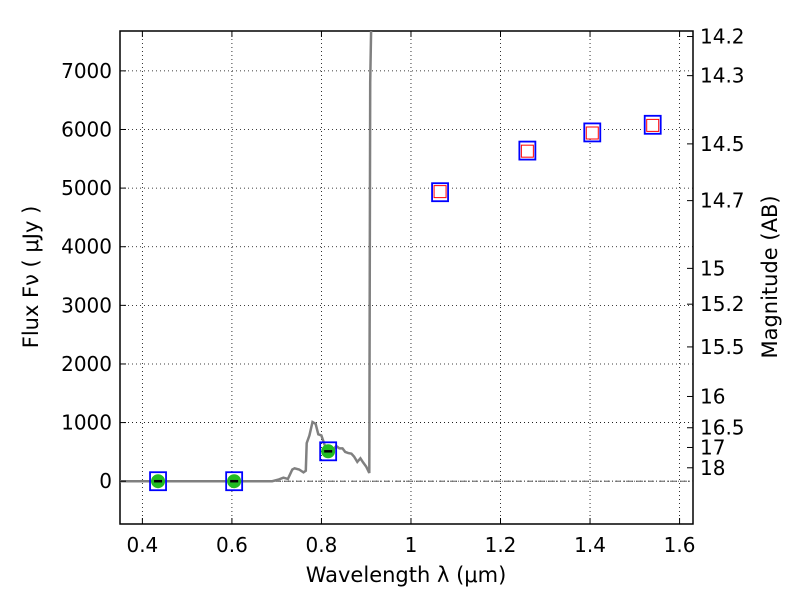 Image resolution: width=800 pixels, height=600 pixels. What do you see at coordinates (86, 188) in the screenshot?
I see `y-tick-label: 5000` at bounding box center [86, 188].